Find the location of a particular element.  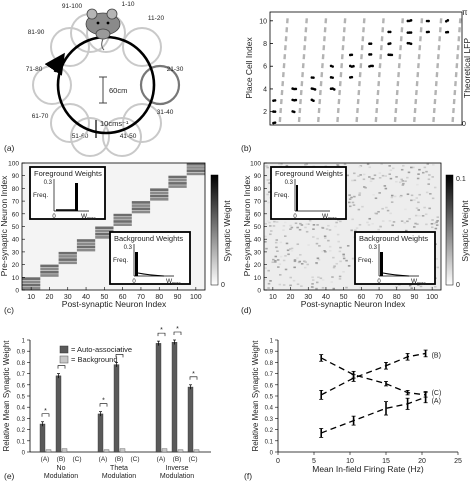

tick-label: 25 is located at coordinates (458, 461).